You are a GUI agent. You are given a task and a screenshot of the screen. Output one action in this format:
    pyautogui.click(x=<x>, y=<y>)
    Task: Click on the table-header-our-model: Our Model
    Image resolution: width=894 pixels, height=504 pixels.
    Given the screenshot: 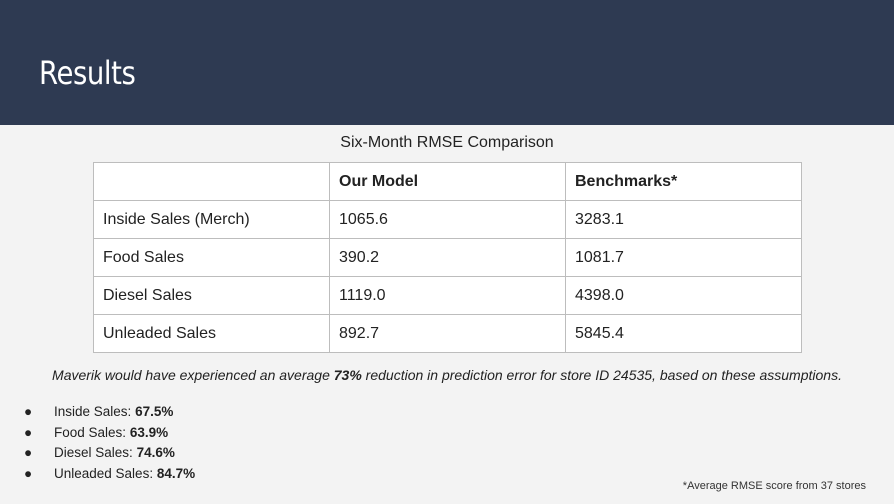 What is the action you would take?
    pyautogui.click(x=447, y=181)
    